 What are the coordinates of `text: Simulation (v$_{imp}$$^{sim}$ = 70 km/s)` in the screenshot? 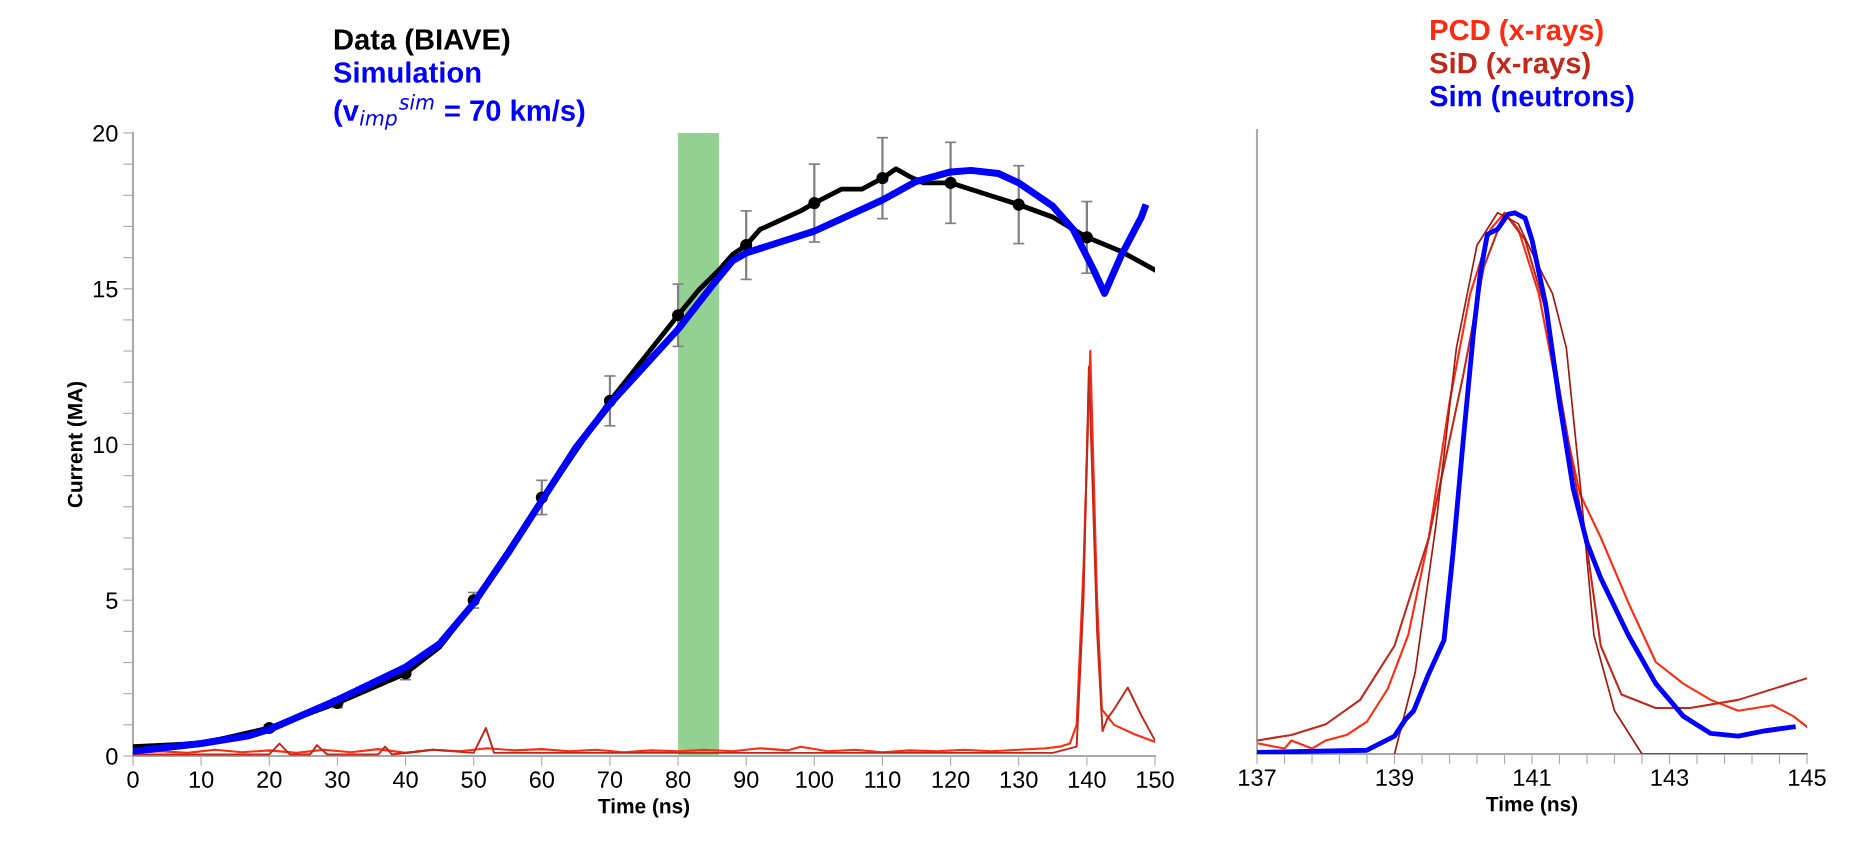 It's located at (459, 95).